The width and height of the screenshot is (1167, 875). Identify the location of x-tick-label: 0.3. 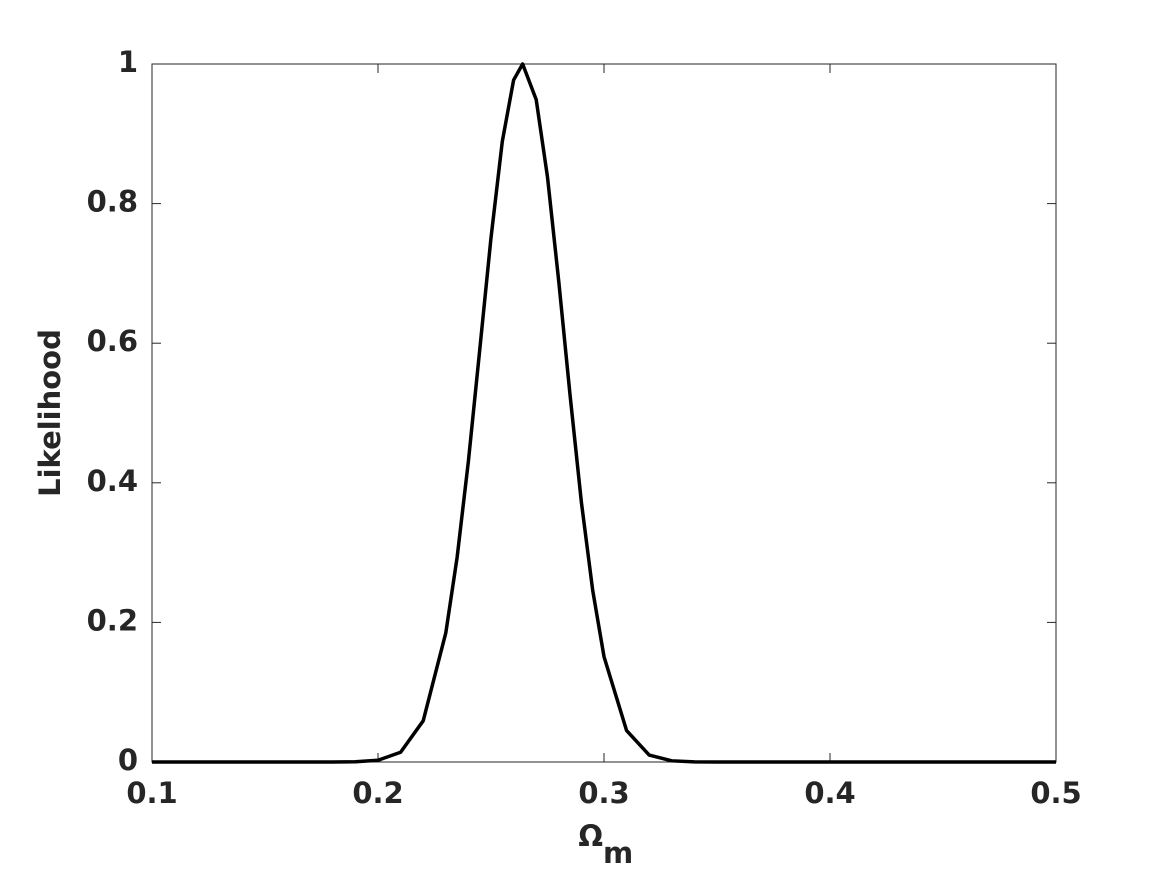
(603, 793).